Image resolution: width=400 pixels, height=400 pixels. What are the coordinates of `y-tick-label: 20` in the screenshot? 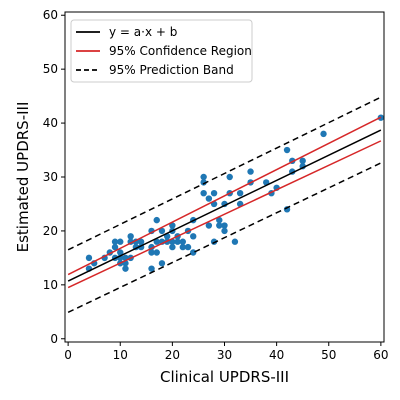 It's located at (50, 231).